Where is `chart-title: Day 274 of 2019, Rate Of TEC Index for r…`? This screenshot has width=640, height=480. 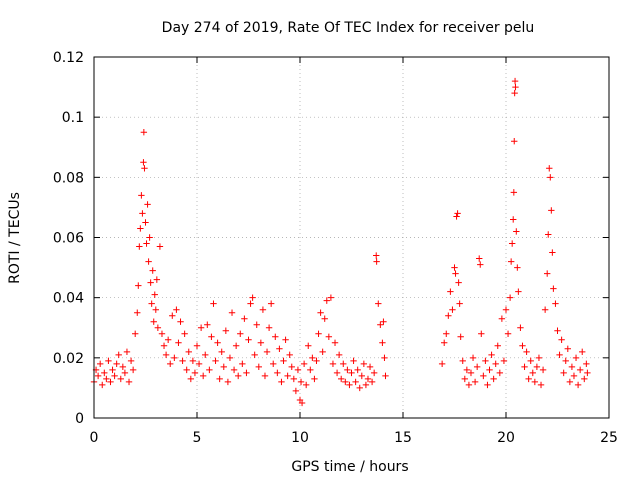 chart-title: Day 274 of 2019, Rate Of TEC Index for r… is located at coordinates (348, 28).